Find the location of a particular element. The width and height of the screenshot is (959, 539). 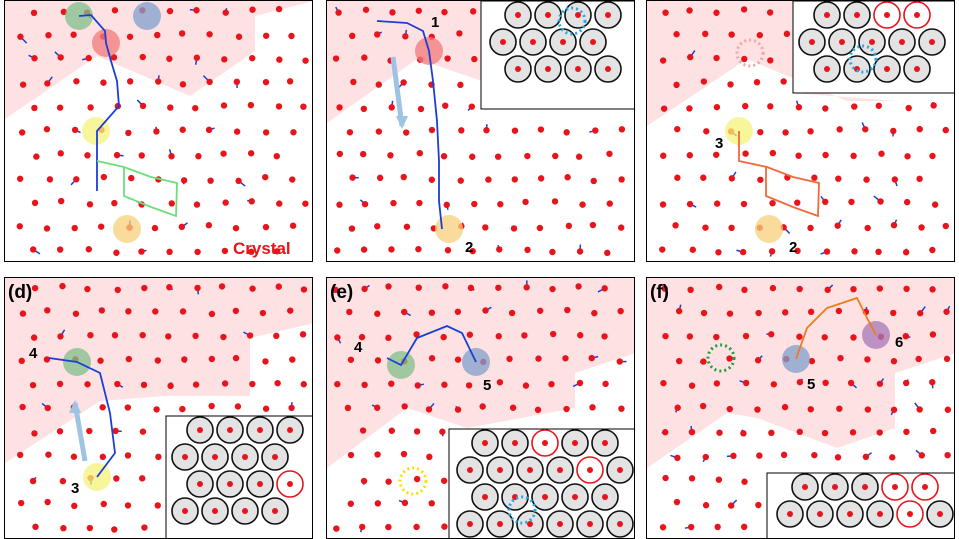

orange-highlight is located at coordinates (127, 229).